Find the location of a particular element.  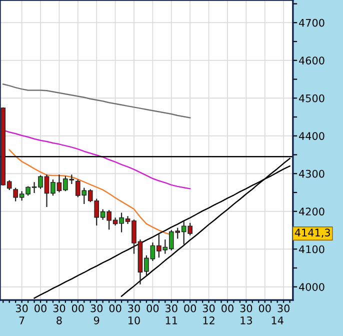

y-tick-label: 4200 is located at coordinates (311, 212).